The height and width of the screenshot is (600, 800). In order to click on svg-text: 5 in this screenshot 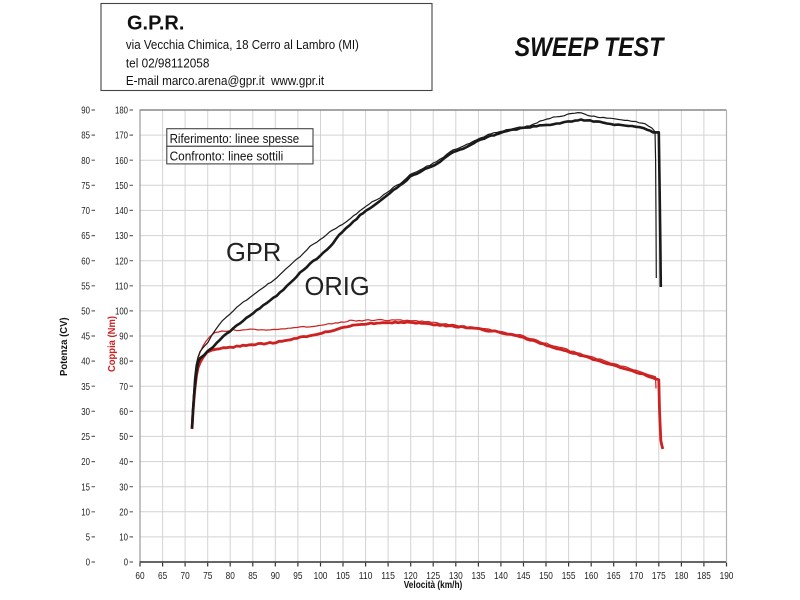, I will do `click(88, 538)`.